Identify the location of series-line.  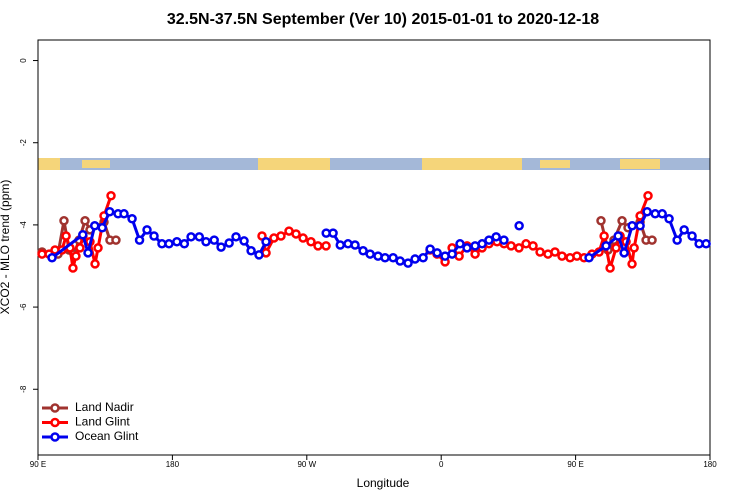
(346, 232).